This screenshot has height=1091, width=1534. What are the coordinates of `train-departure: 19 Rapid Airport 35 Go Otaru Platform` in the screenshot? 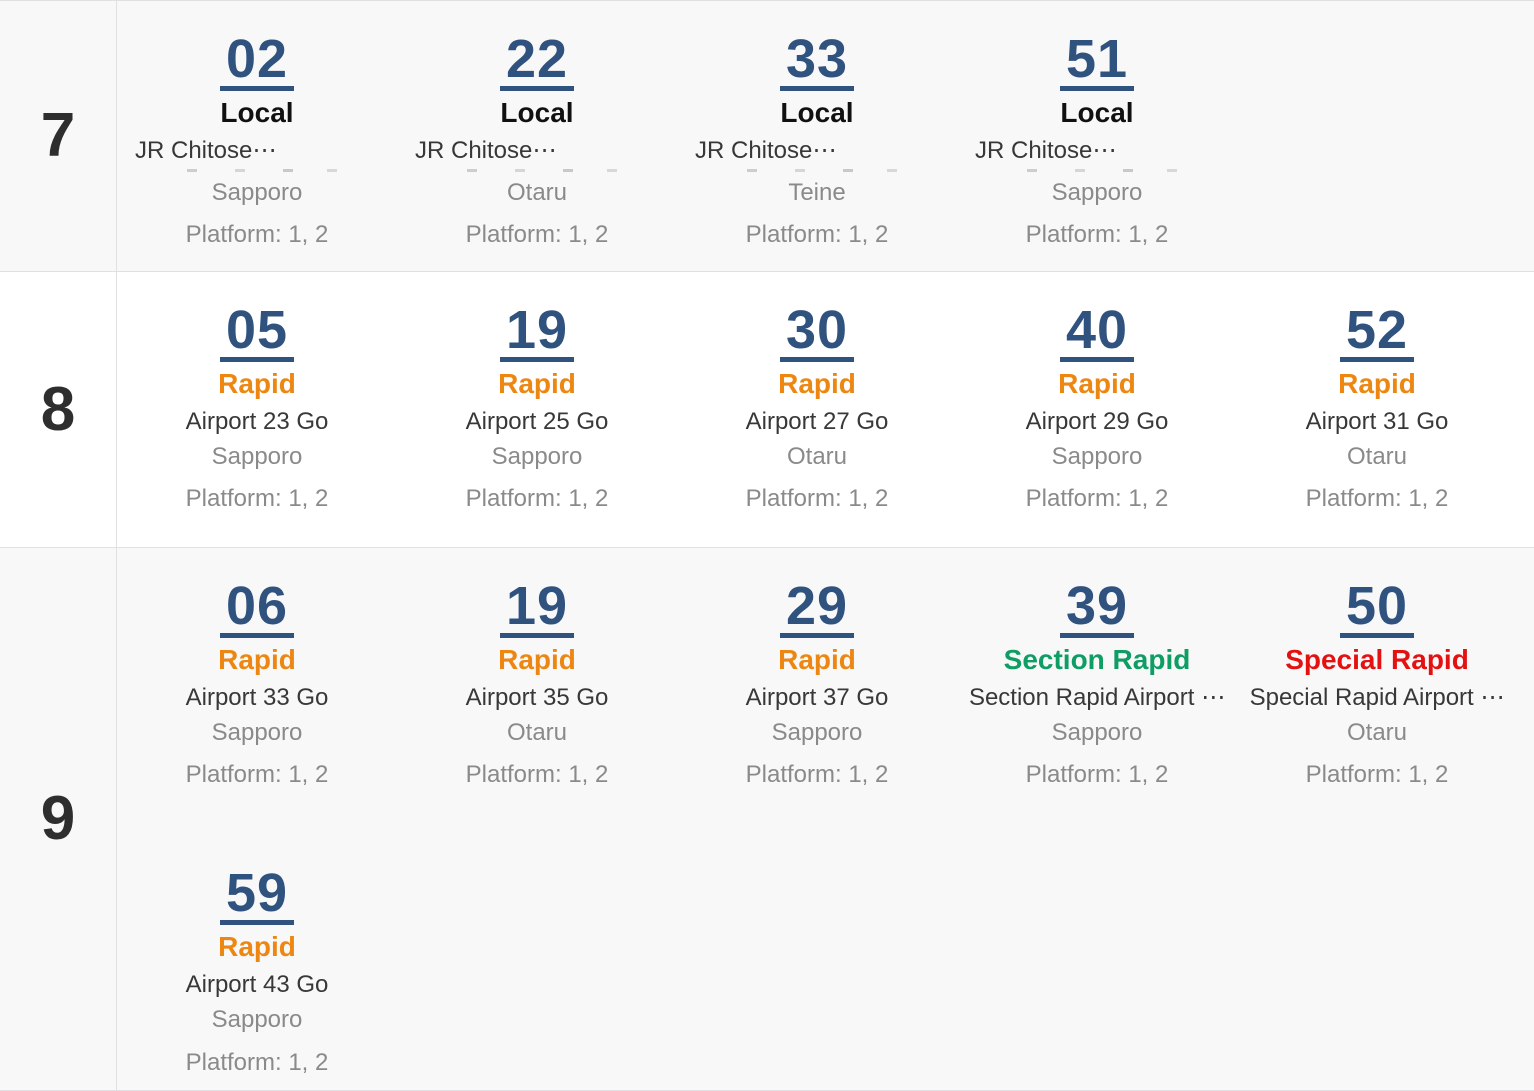 It's located at (537, 684).